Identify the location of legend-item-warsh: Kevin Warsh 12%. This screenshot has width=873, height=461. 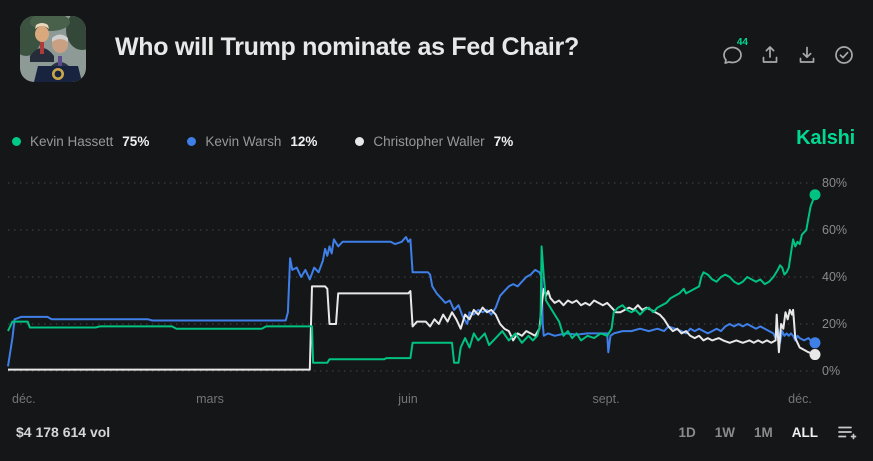
(252, 141).